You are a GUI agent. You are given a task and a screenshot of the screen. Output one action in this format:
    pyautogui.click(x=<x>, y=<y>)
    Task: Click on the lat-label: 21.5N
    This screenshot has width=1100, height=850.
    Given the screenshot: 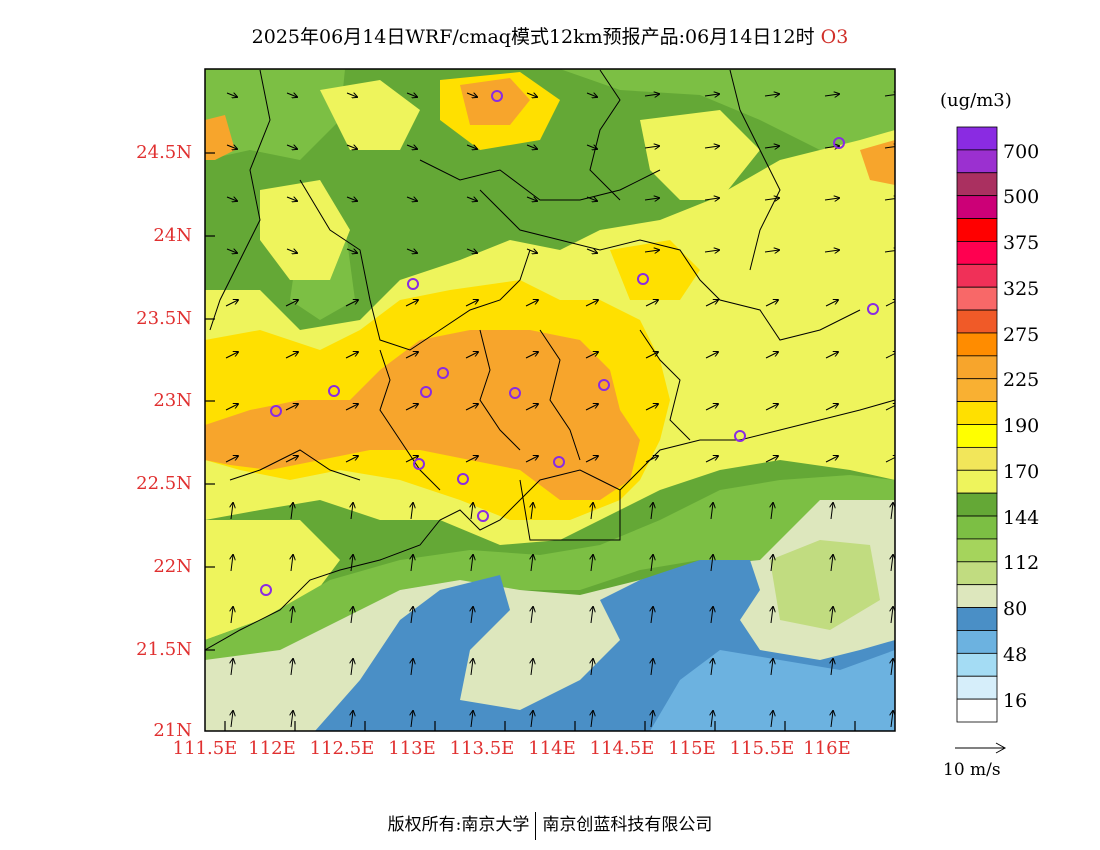 What is the action you would take?
    pyautogui.click(x=164, y=649)
    